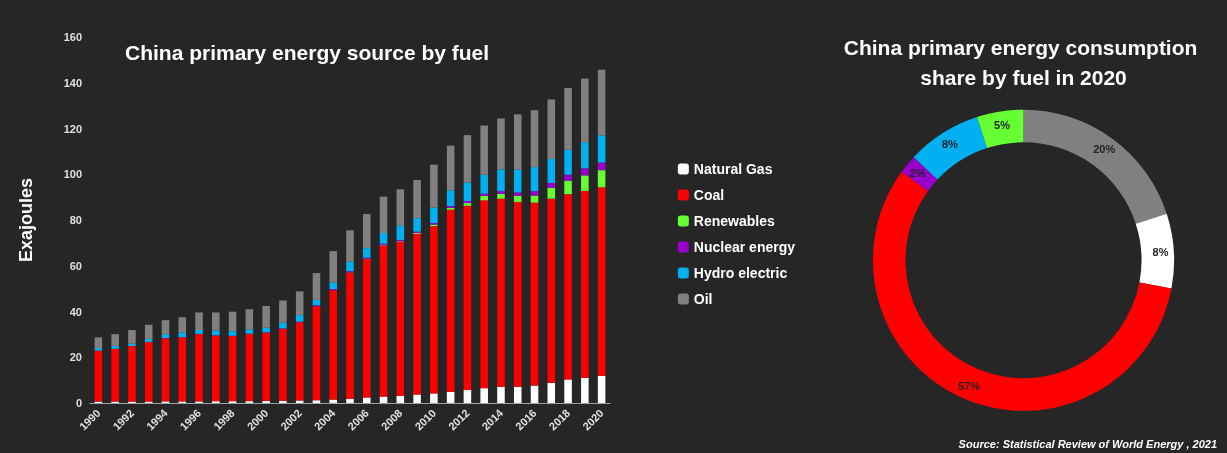 The image size is (1227, 453). I want to click on source-note: Source: Statistical Review of World Energy , 2021, so click(1088, 443).